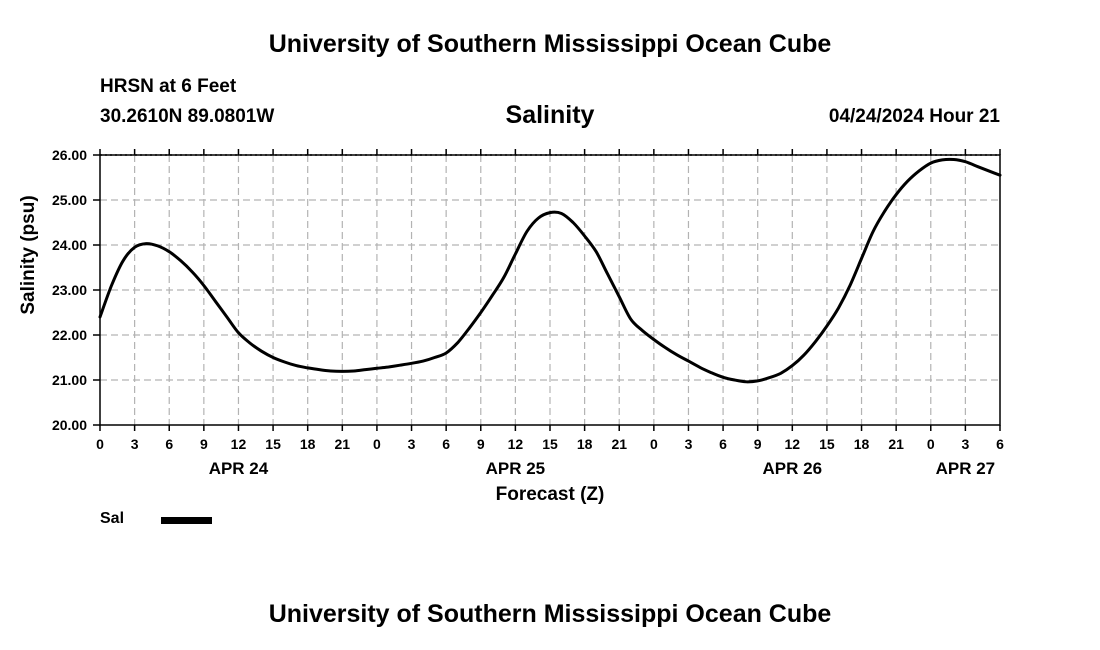 The width and height of the screenshot is (1100, 650). What do you see at coordinates (69, 290) in the screenshot?
I see `y-tick-label: 23.00` at bounding box center [69, 290].